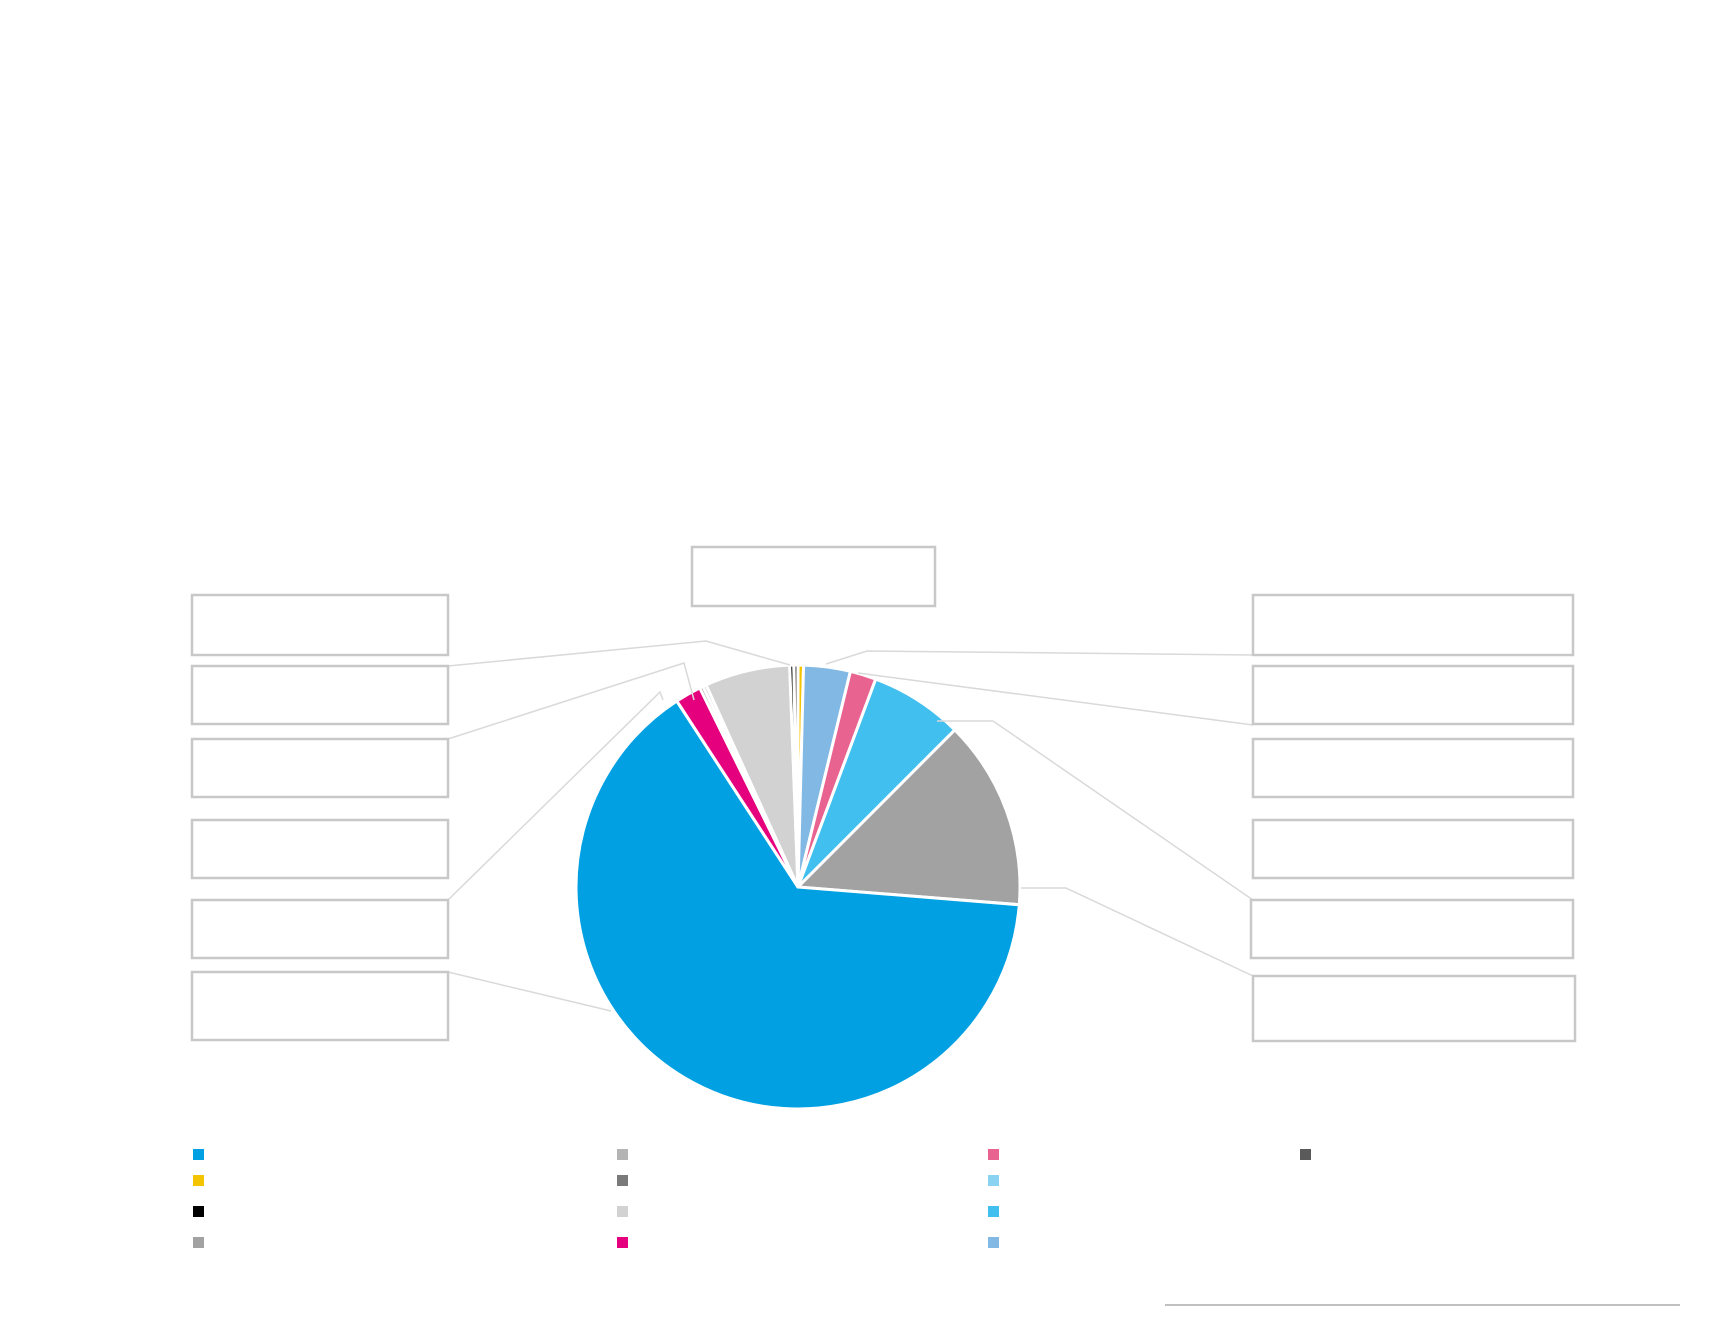 The height and width of the screenshot is (1337, 1734). I want to click on callout-leader-lines, so click(850, 826).